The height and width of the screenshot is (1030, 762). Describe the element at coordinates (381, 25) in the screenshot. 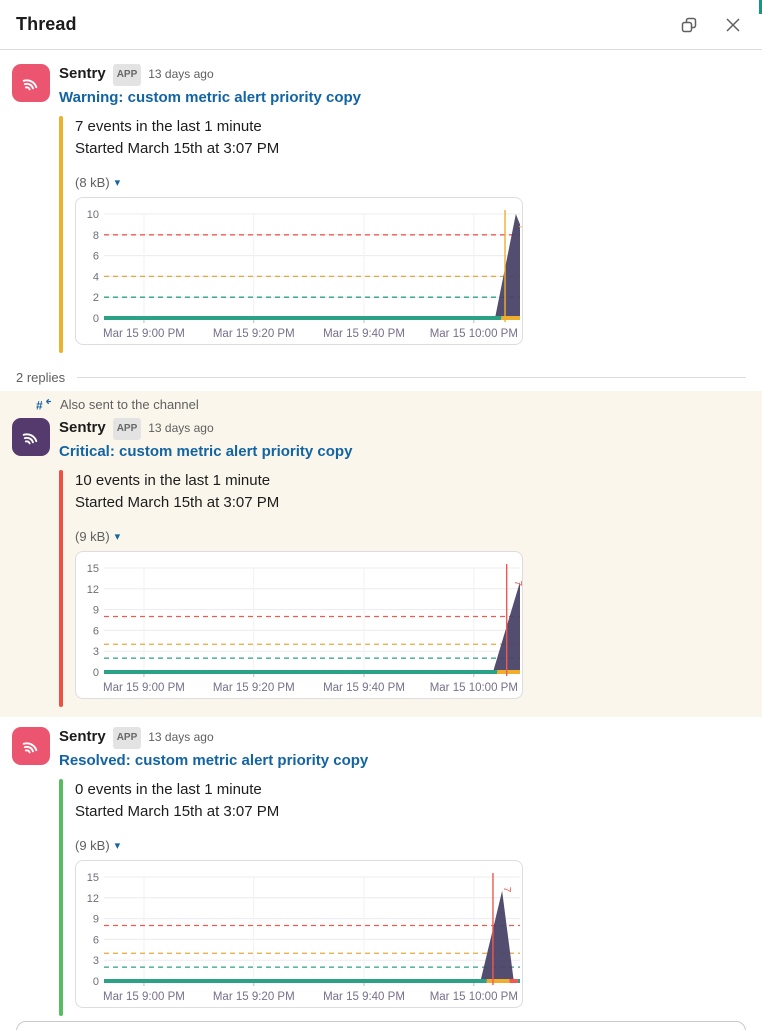

I see `thread-panel-header: Thread` at that location.